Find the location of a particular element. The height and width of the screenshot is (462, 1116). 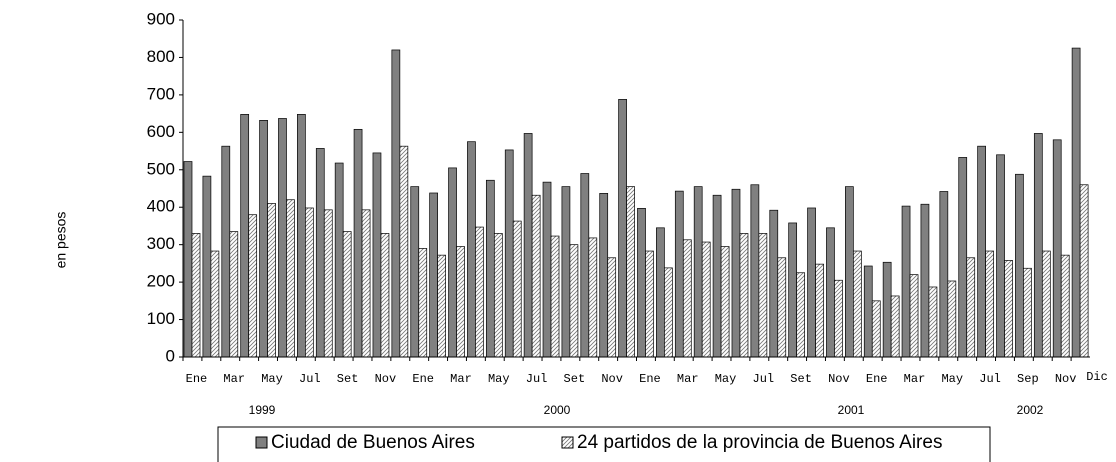

legend-swatch is located at coordinates (567, 442).